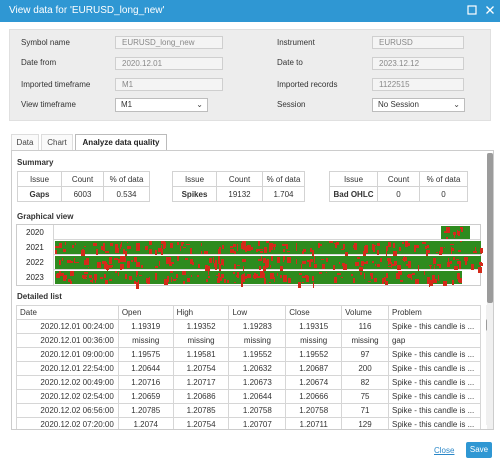  Describe the element at coordinates (161, 105) in the screenshot. I see `view-timeframe-select: M1 ⌄` at that location.